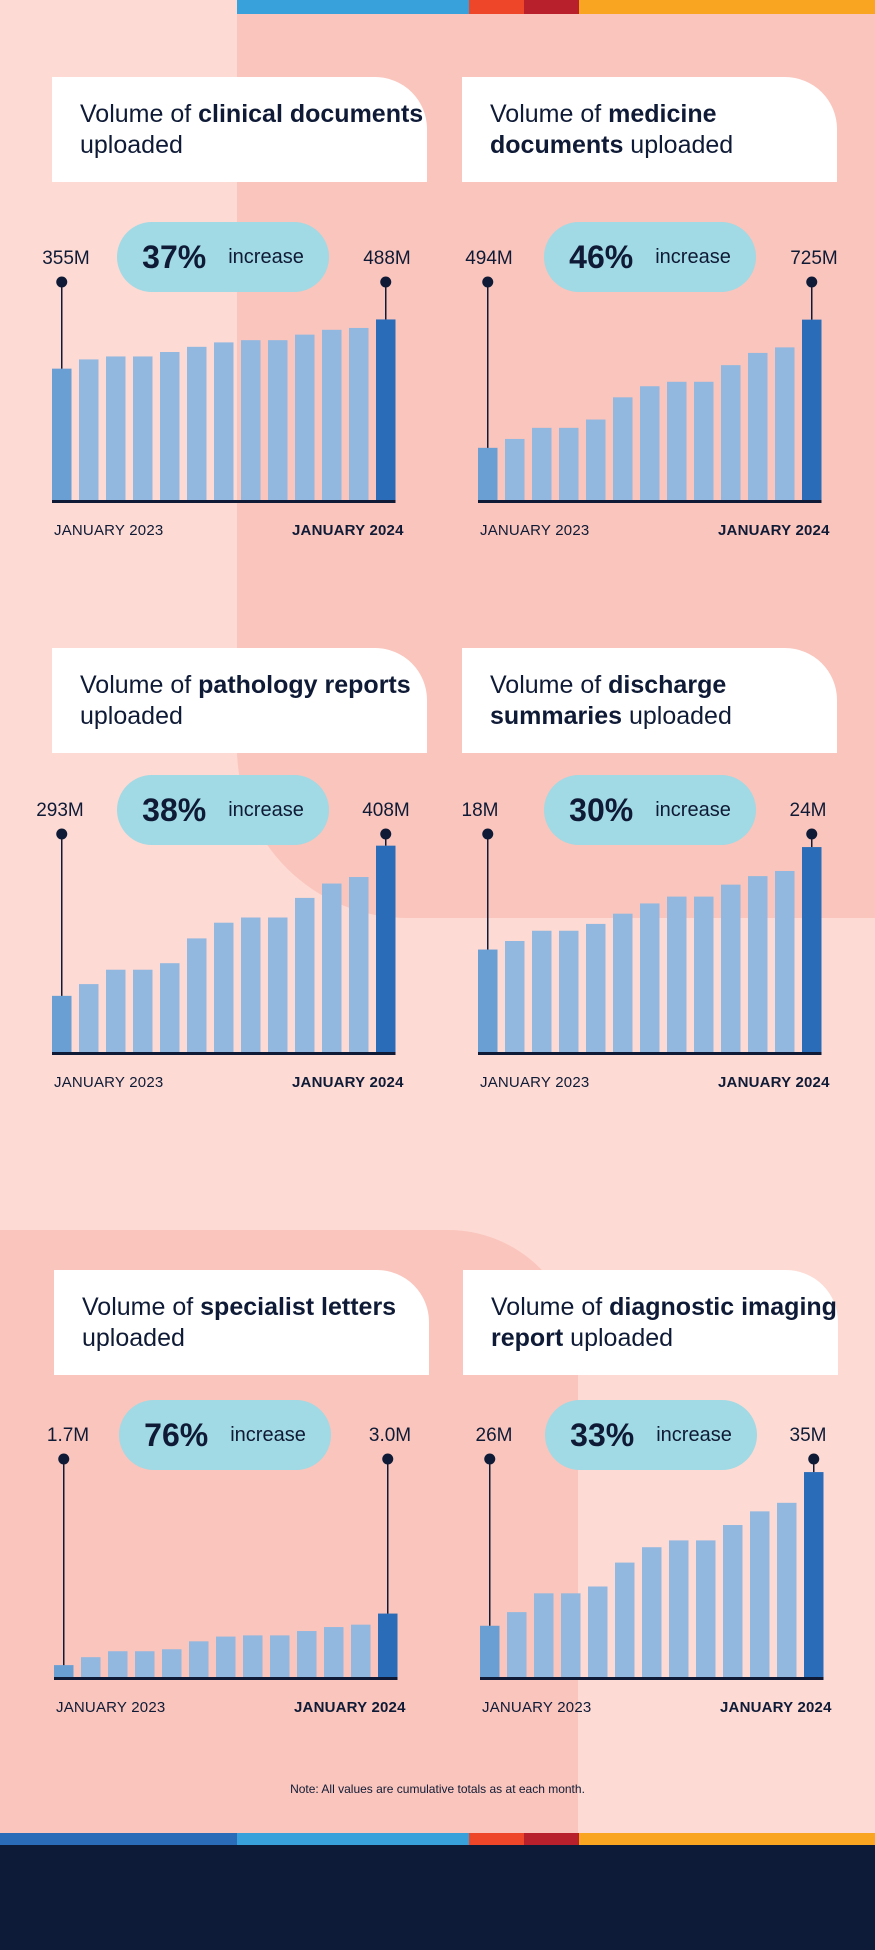  Describe the element at coordinates (551, 7) in the screenshot. I see `top-stripe-crimson` at that location.